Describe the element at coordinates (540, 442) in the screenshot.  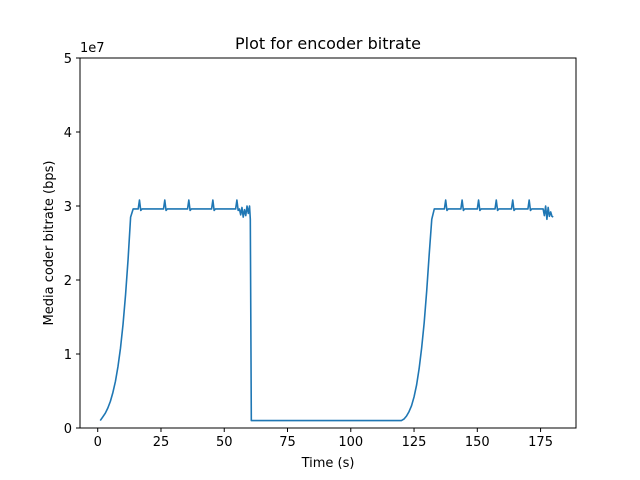
I see `x-tick-label: 175` at that location.